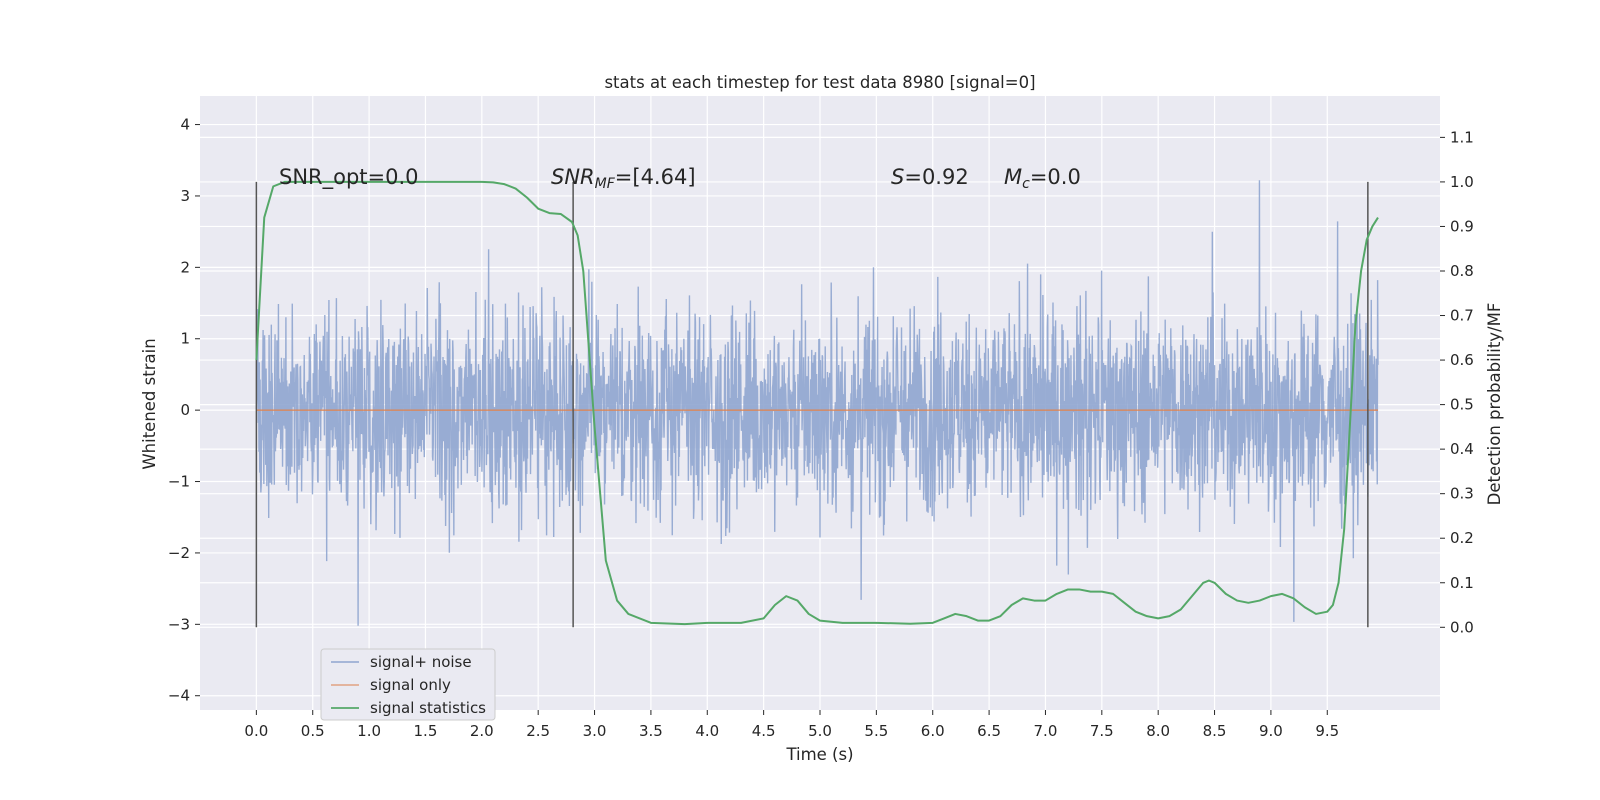 The height and width of the screenshot is (800, 1600). I want to click on legend-label-noise: signal+ noise, so click(421, 662).